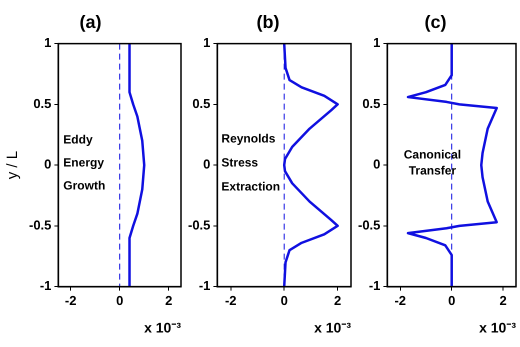  I want to click on annotation: Transfer, so click(432, 170).